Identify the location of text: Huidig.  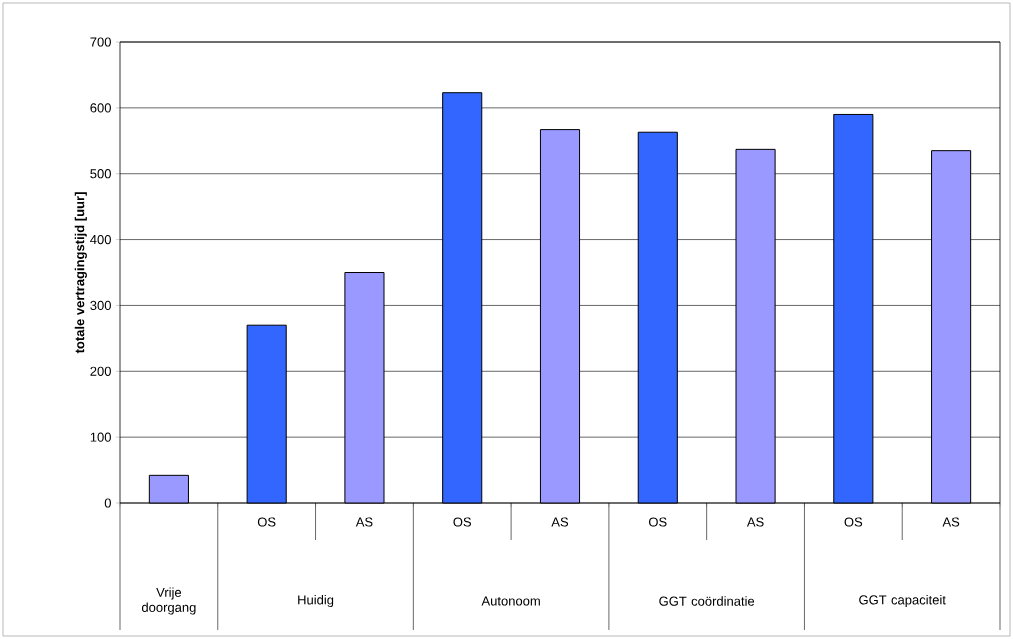
(316, 601).